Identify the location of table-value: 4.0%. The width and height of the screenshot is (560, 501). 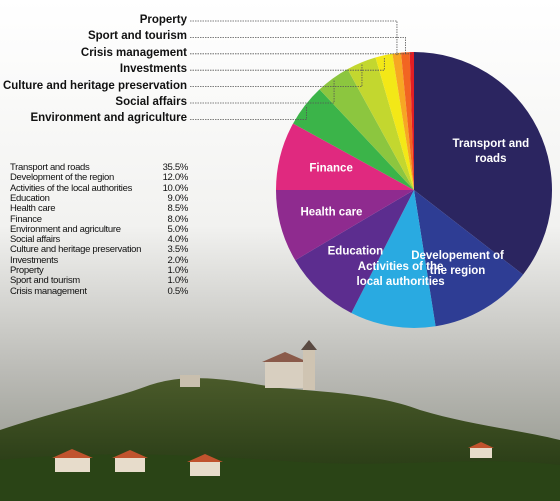
(178, 240).